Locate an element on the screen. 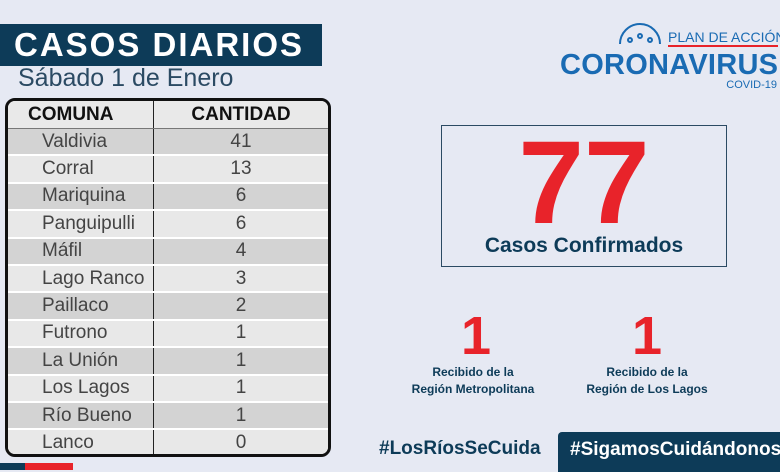 The height and width of the screenshot is (472, 780). comuna-cell: Corral is located at coordinates (81, 169).